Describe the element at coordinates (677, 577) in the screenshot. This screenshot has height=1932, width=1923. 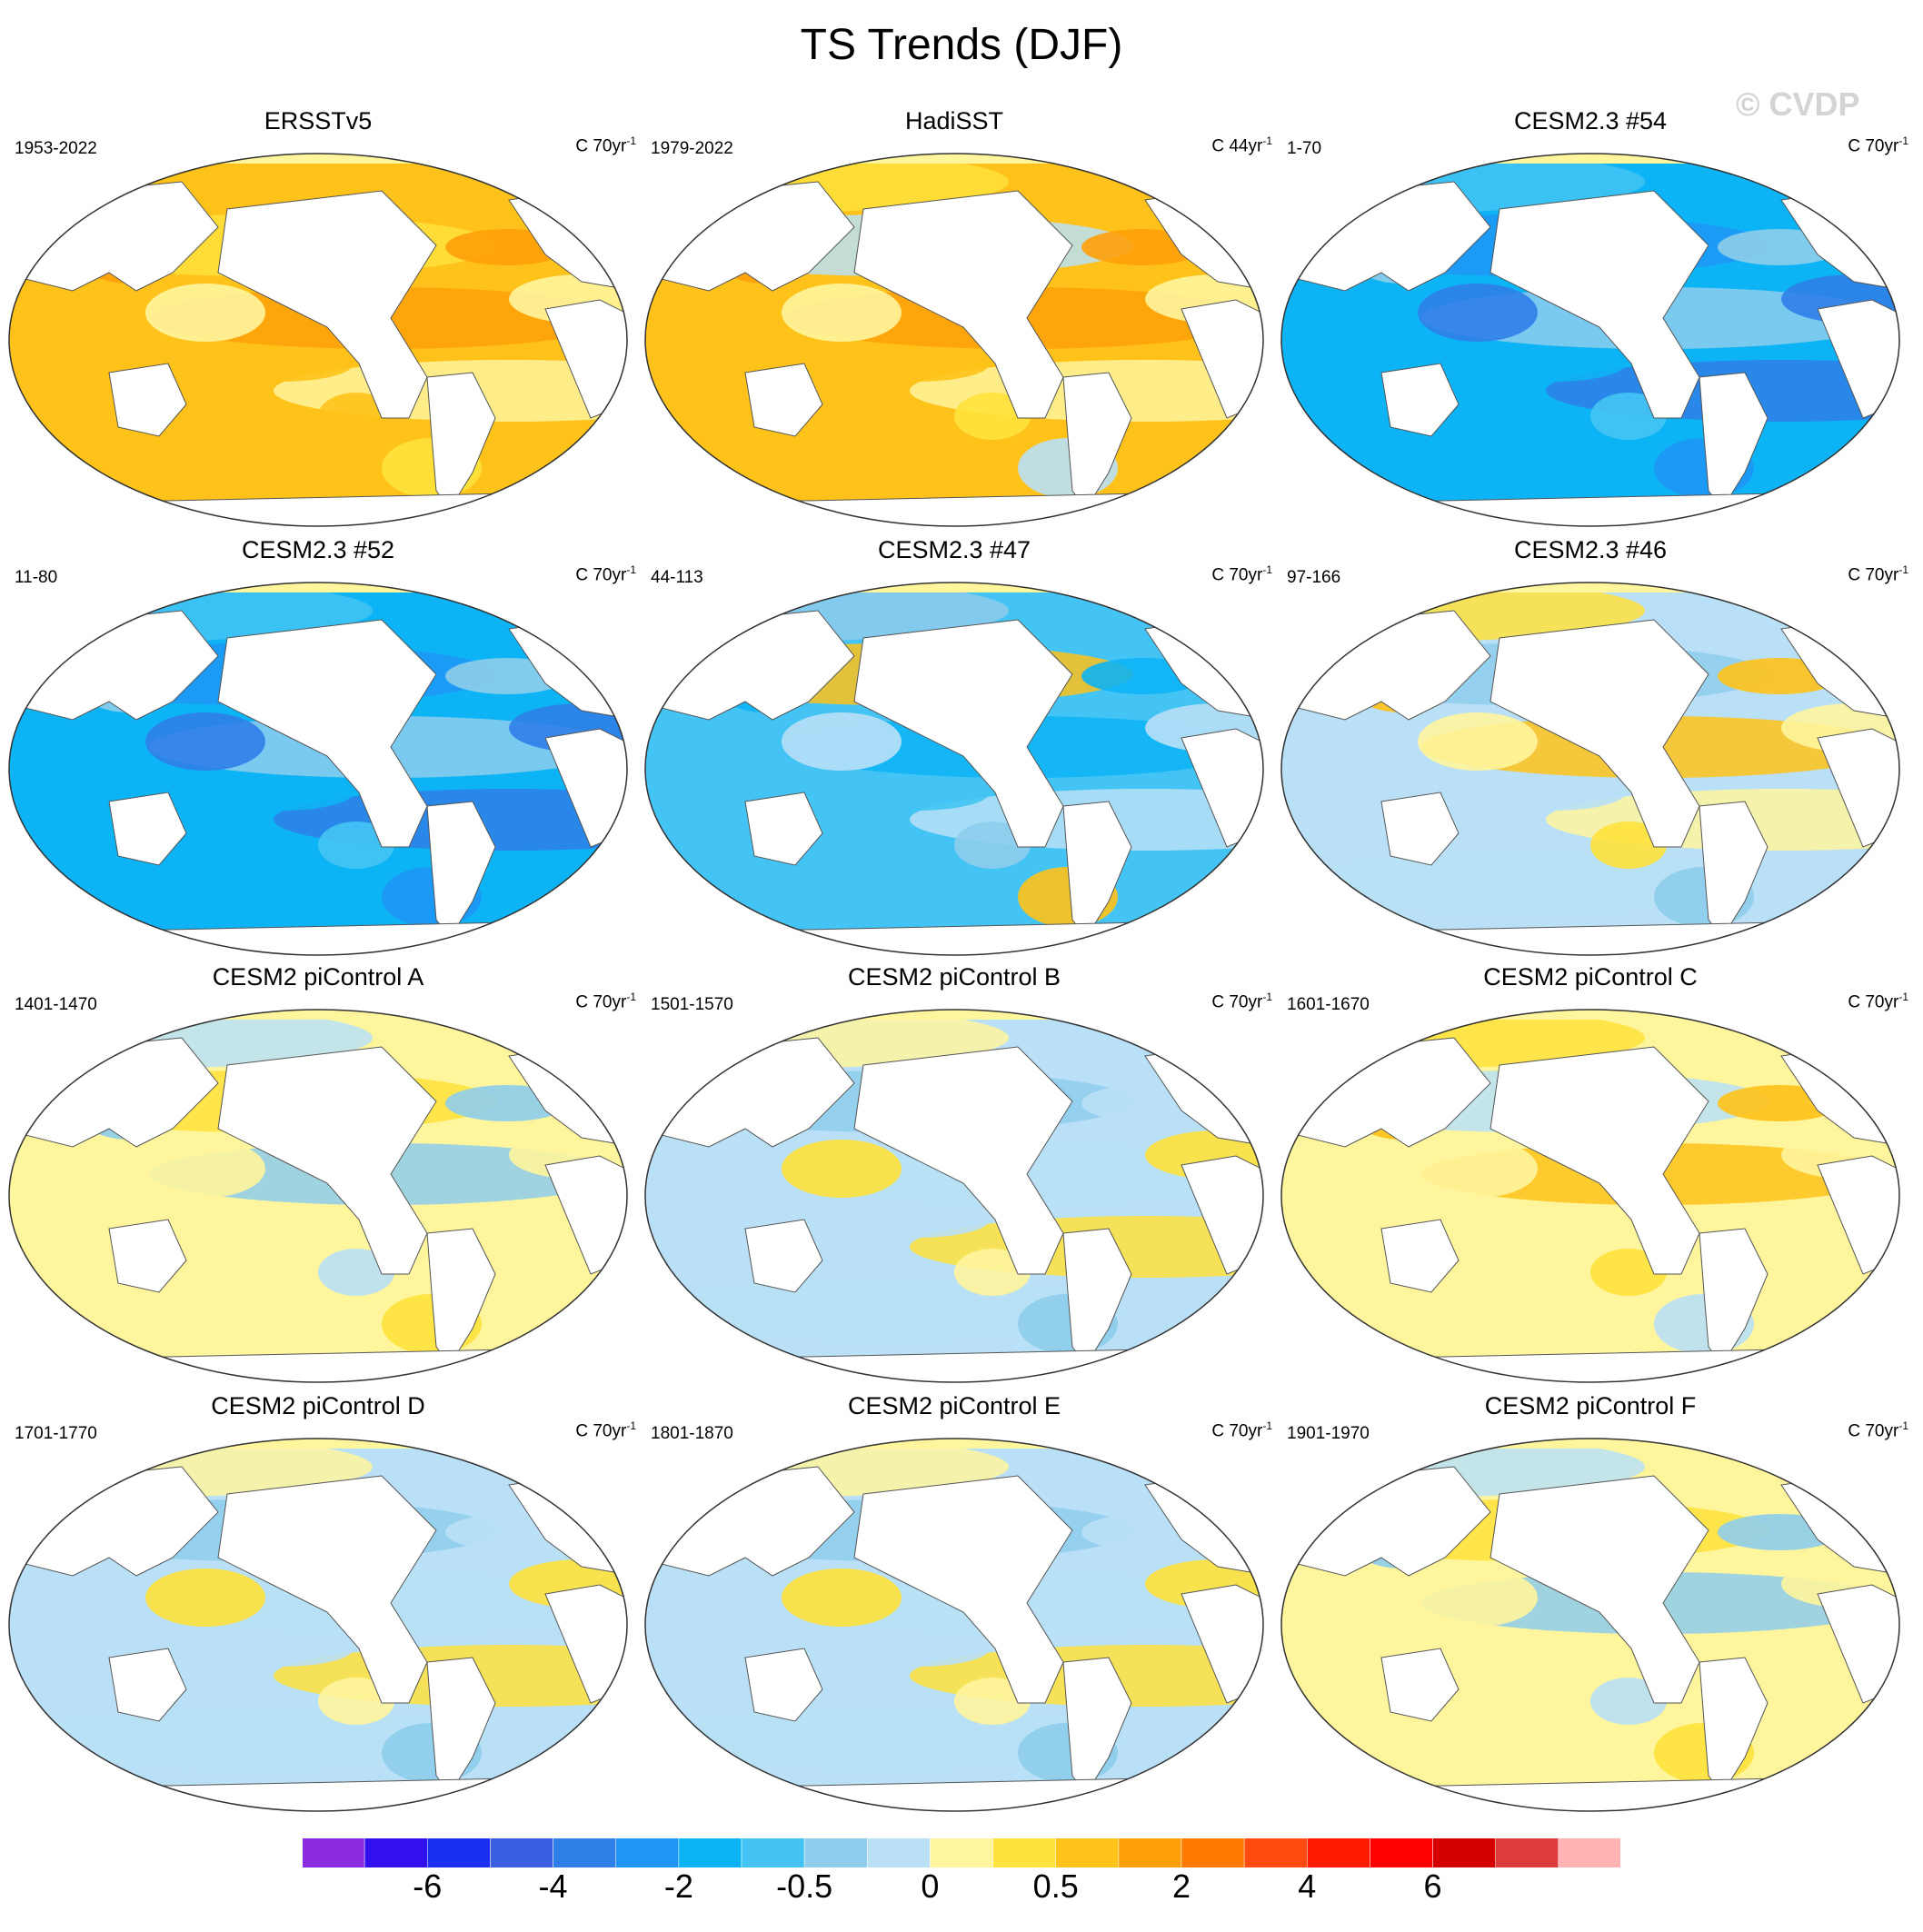
I see `panel-period: 44-113` at that location.